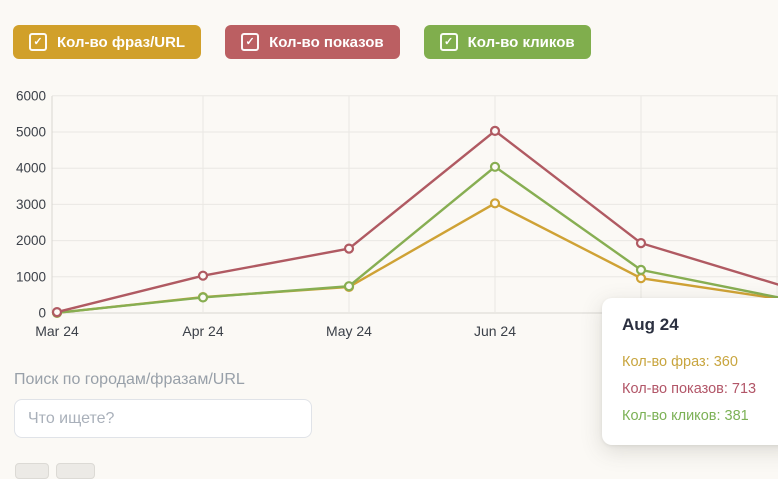 This screenshot has width=778, height=479. What do you see at coordinates (650, 324) in the screenshot?
I see `tooltip-title: Aug 24` at bounding box center [650, 324].